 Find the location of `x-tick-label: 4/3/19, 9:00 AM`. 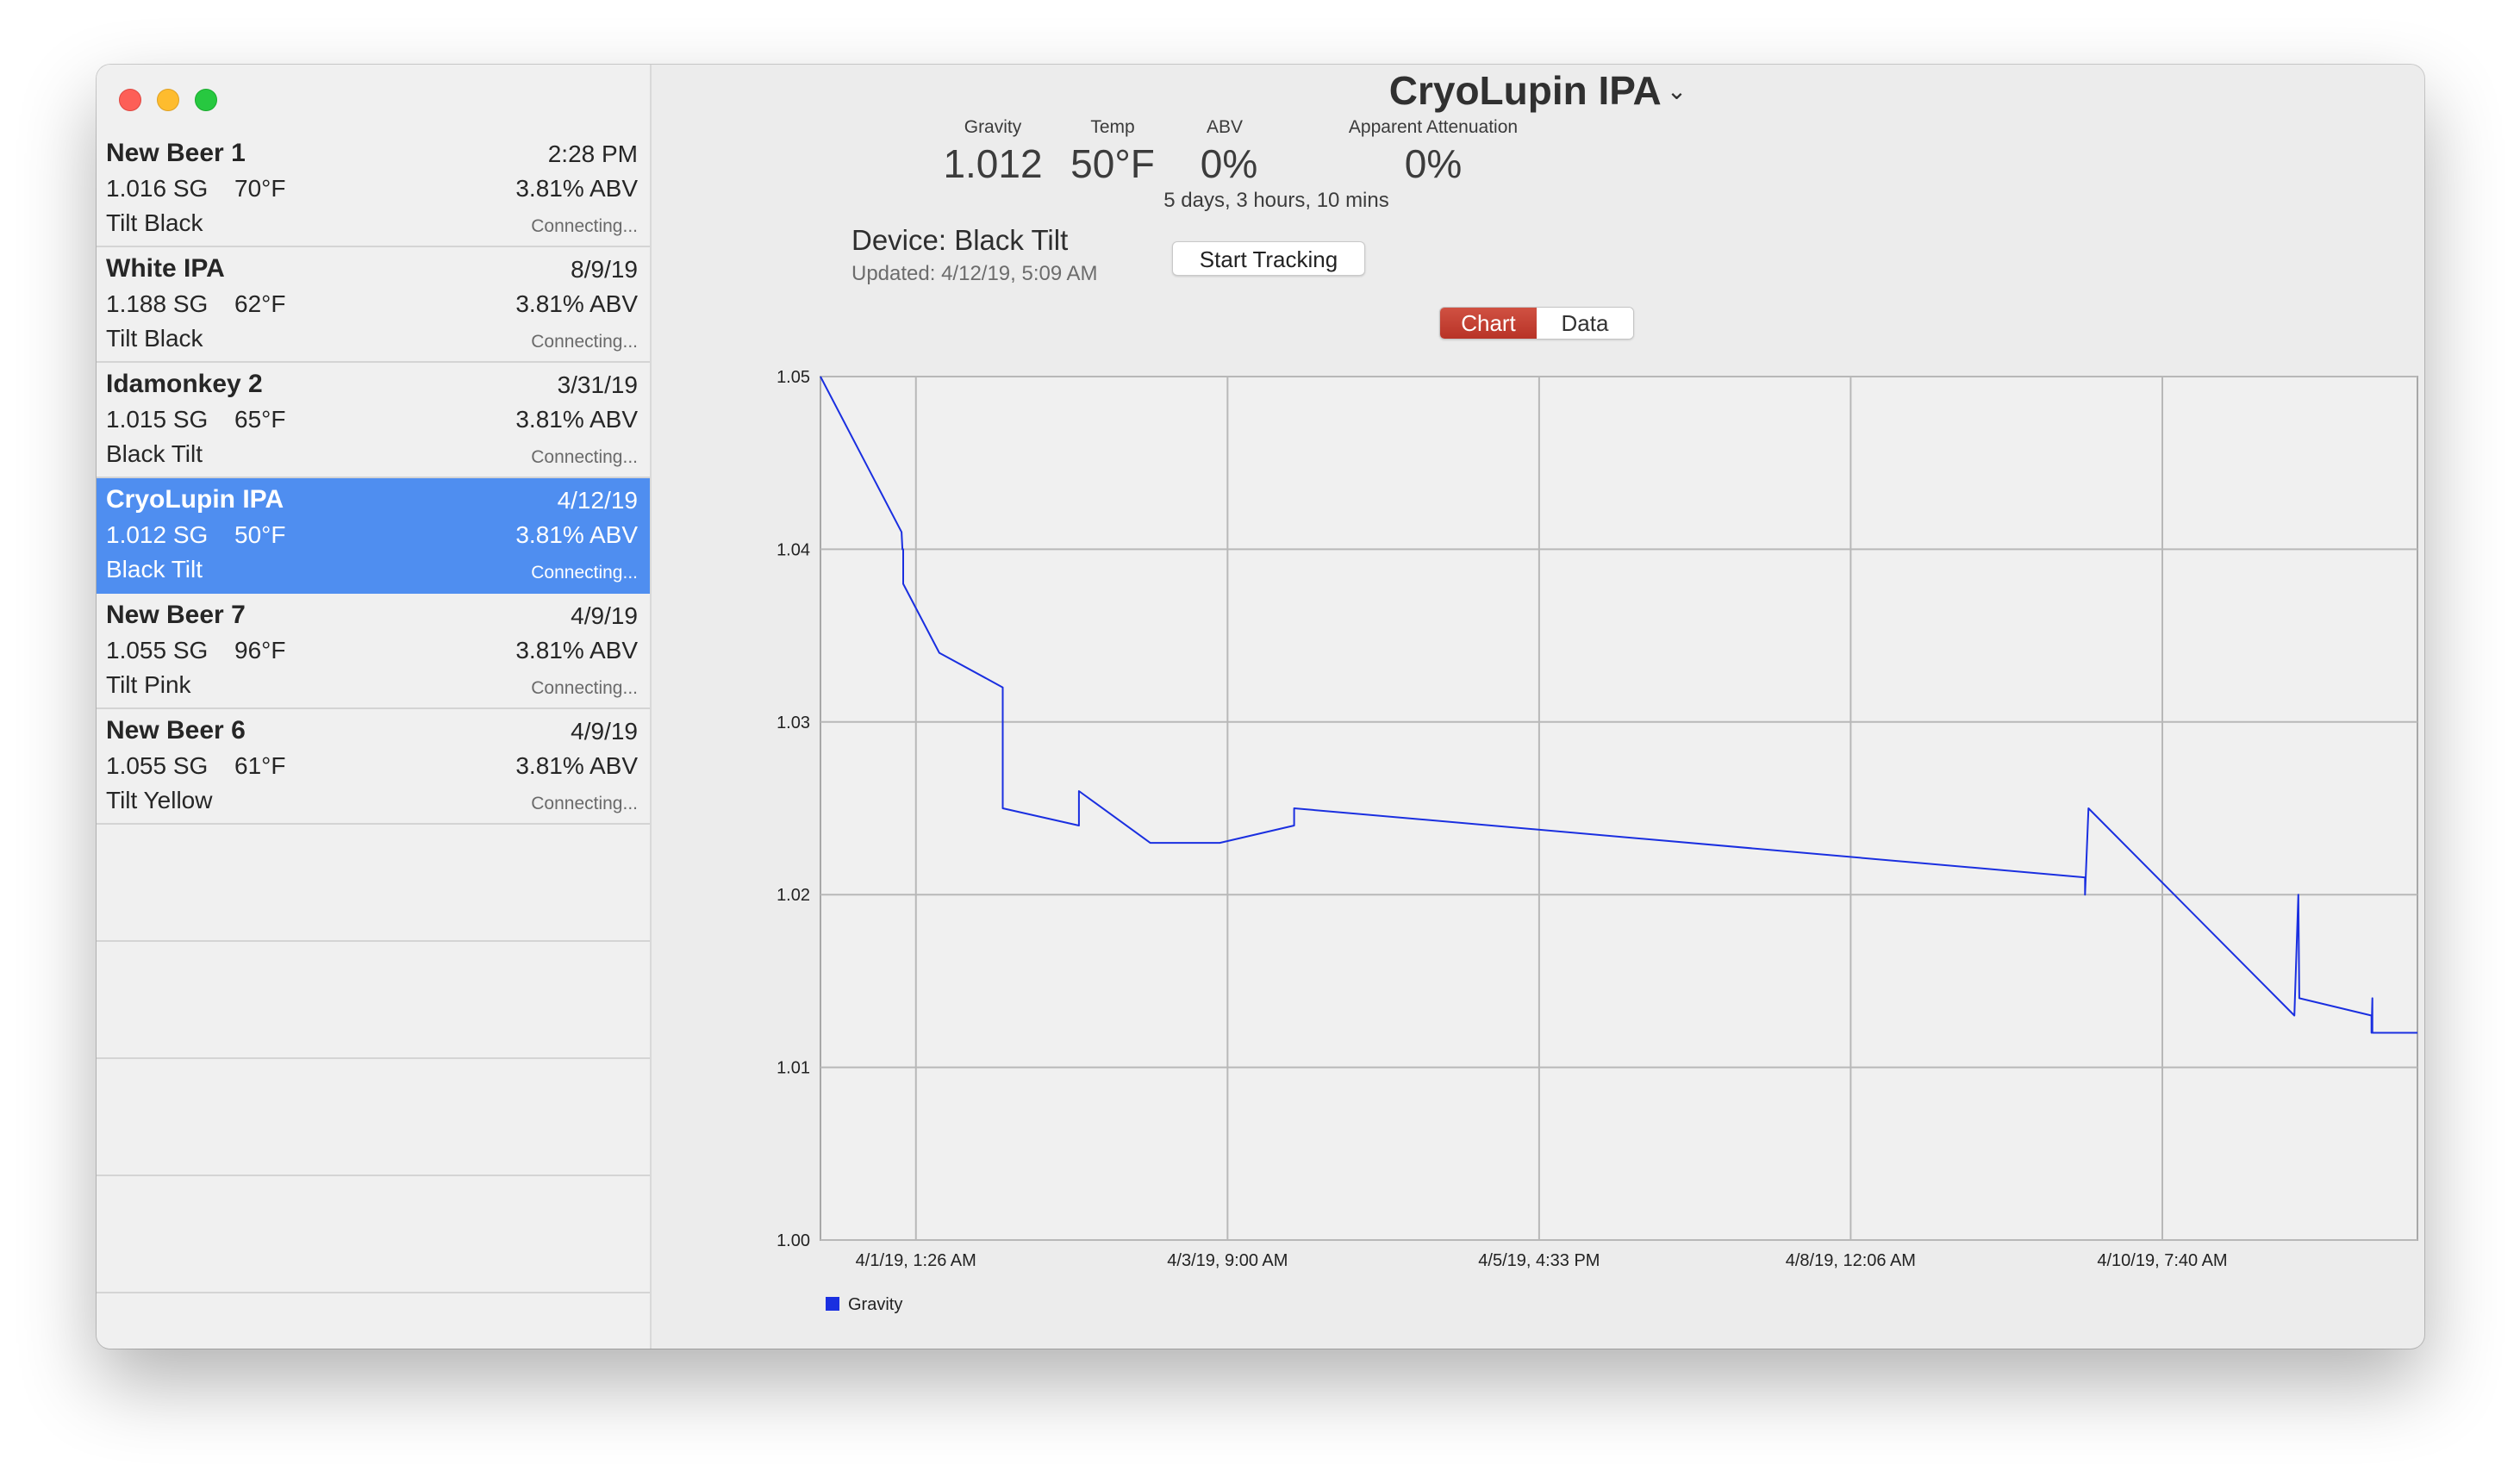

x-tick-label: 4/3/19, 9:00 AM is located at coordinates (1227, 1260).